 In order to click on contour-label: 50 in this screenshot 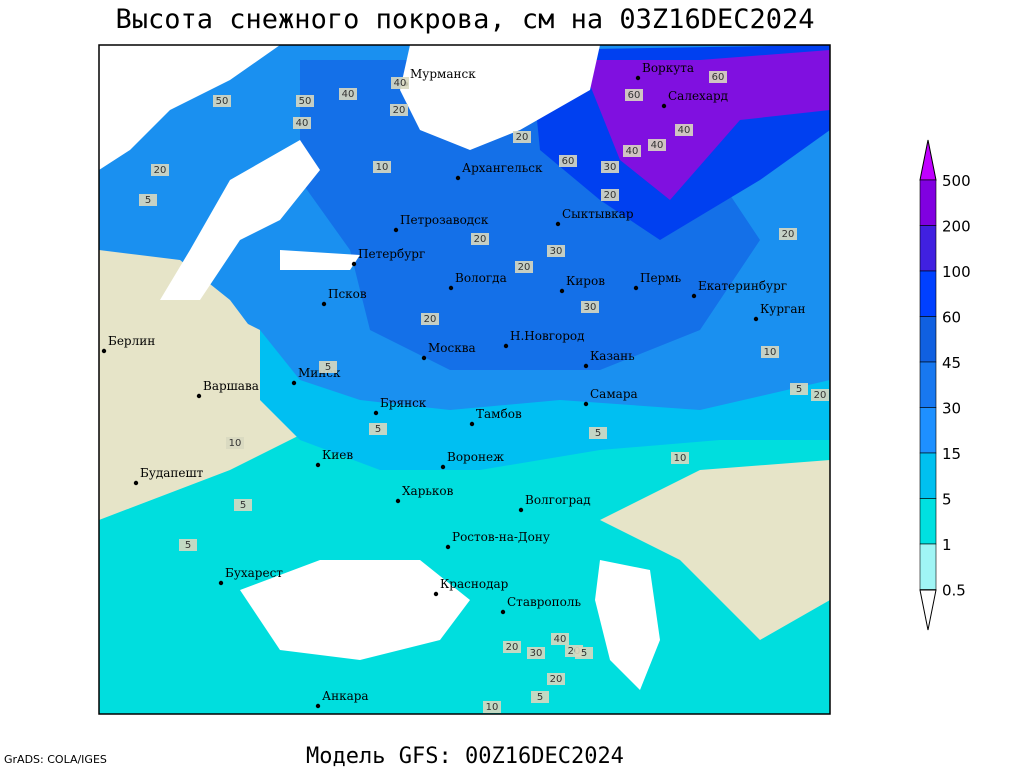, I will do `click(305, 101)`.